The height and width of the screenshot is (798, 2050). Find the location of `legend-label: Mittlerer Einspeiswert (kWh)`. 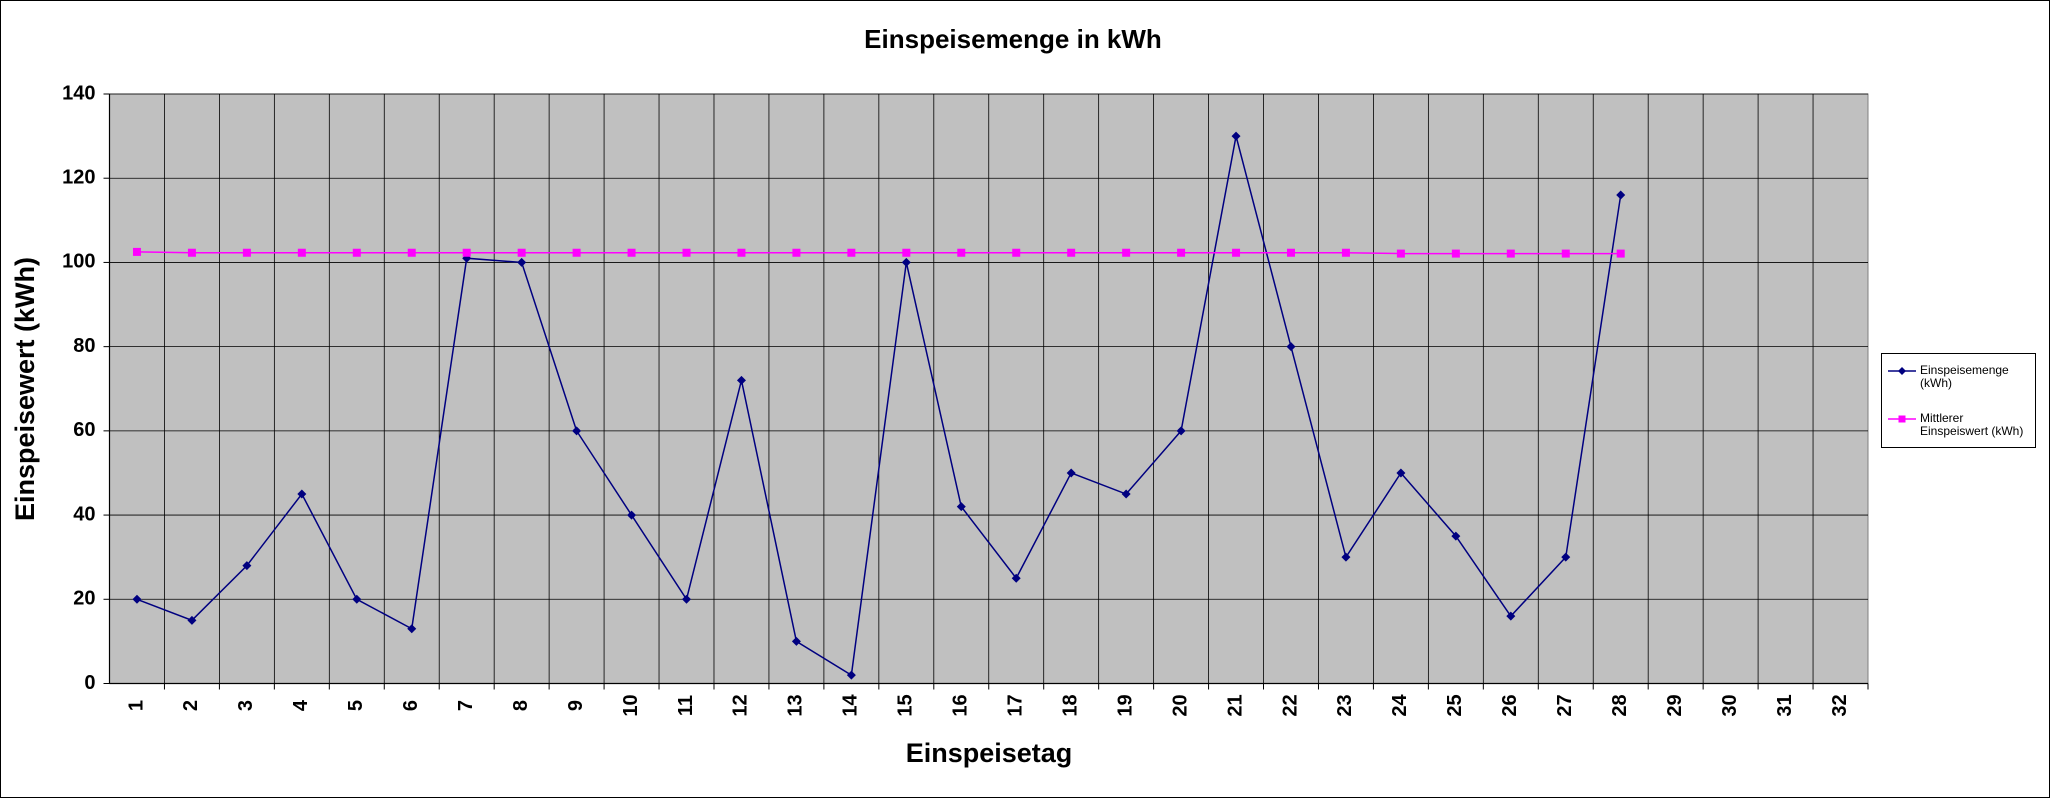

legend-label: Mittlerer Einspeiswert (kWh) is located at coordinates (1972, 424).